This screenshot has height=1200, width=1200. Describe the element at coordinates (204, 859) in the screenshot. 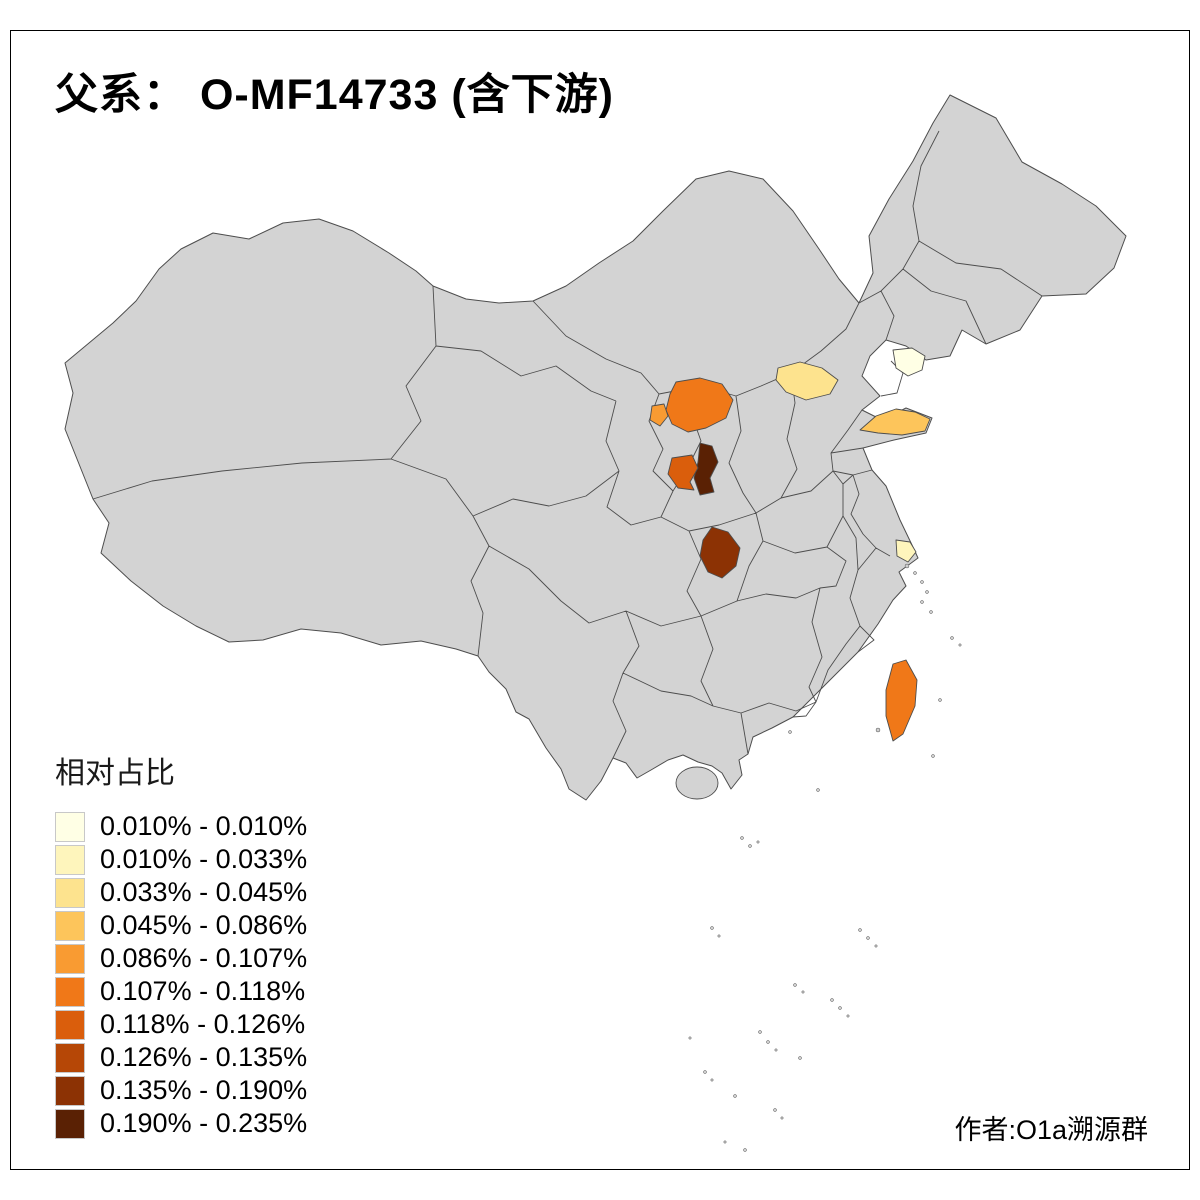

I see `legend-label: 0.010% - 0.033%` at that location.